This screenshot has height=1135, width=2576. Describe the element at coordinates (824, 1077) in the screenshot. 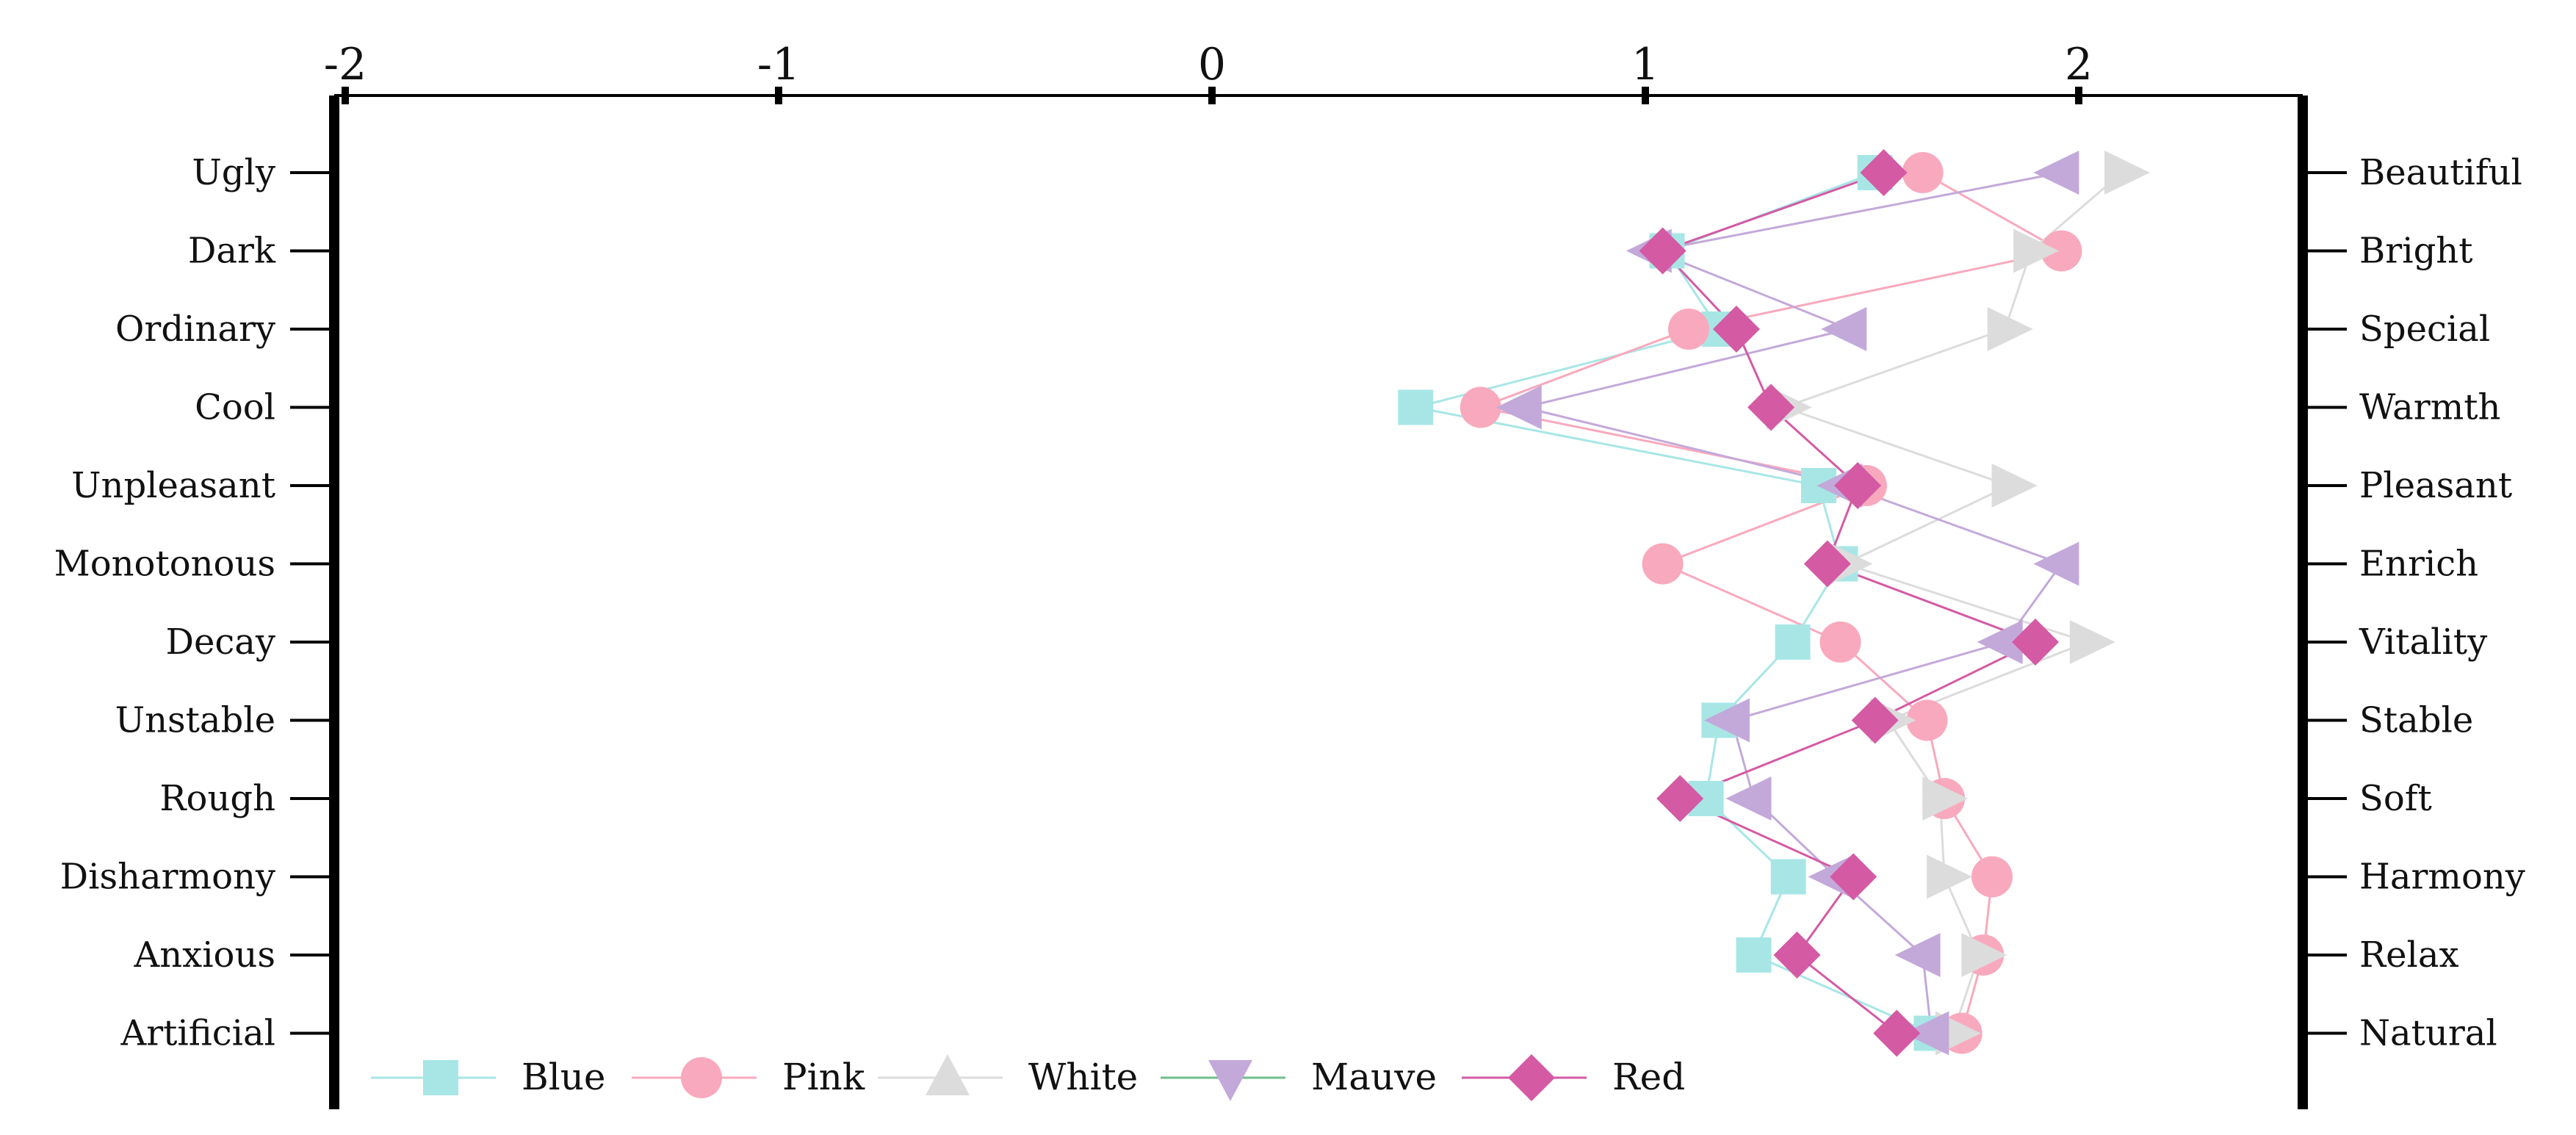

I see `legend-label-pink: Pink` at that location.